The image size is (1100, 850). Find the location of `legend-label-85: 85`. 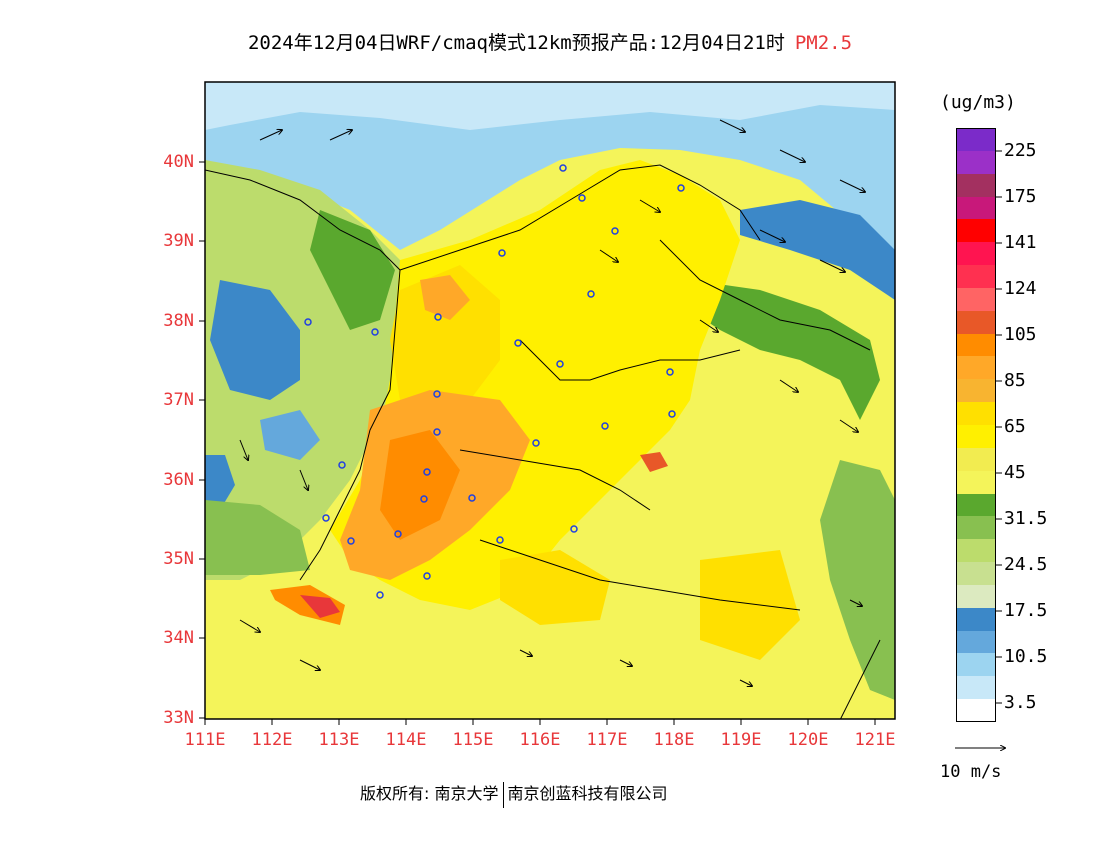

legend-label-85: 85 is located at coordinates (1015, 380).